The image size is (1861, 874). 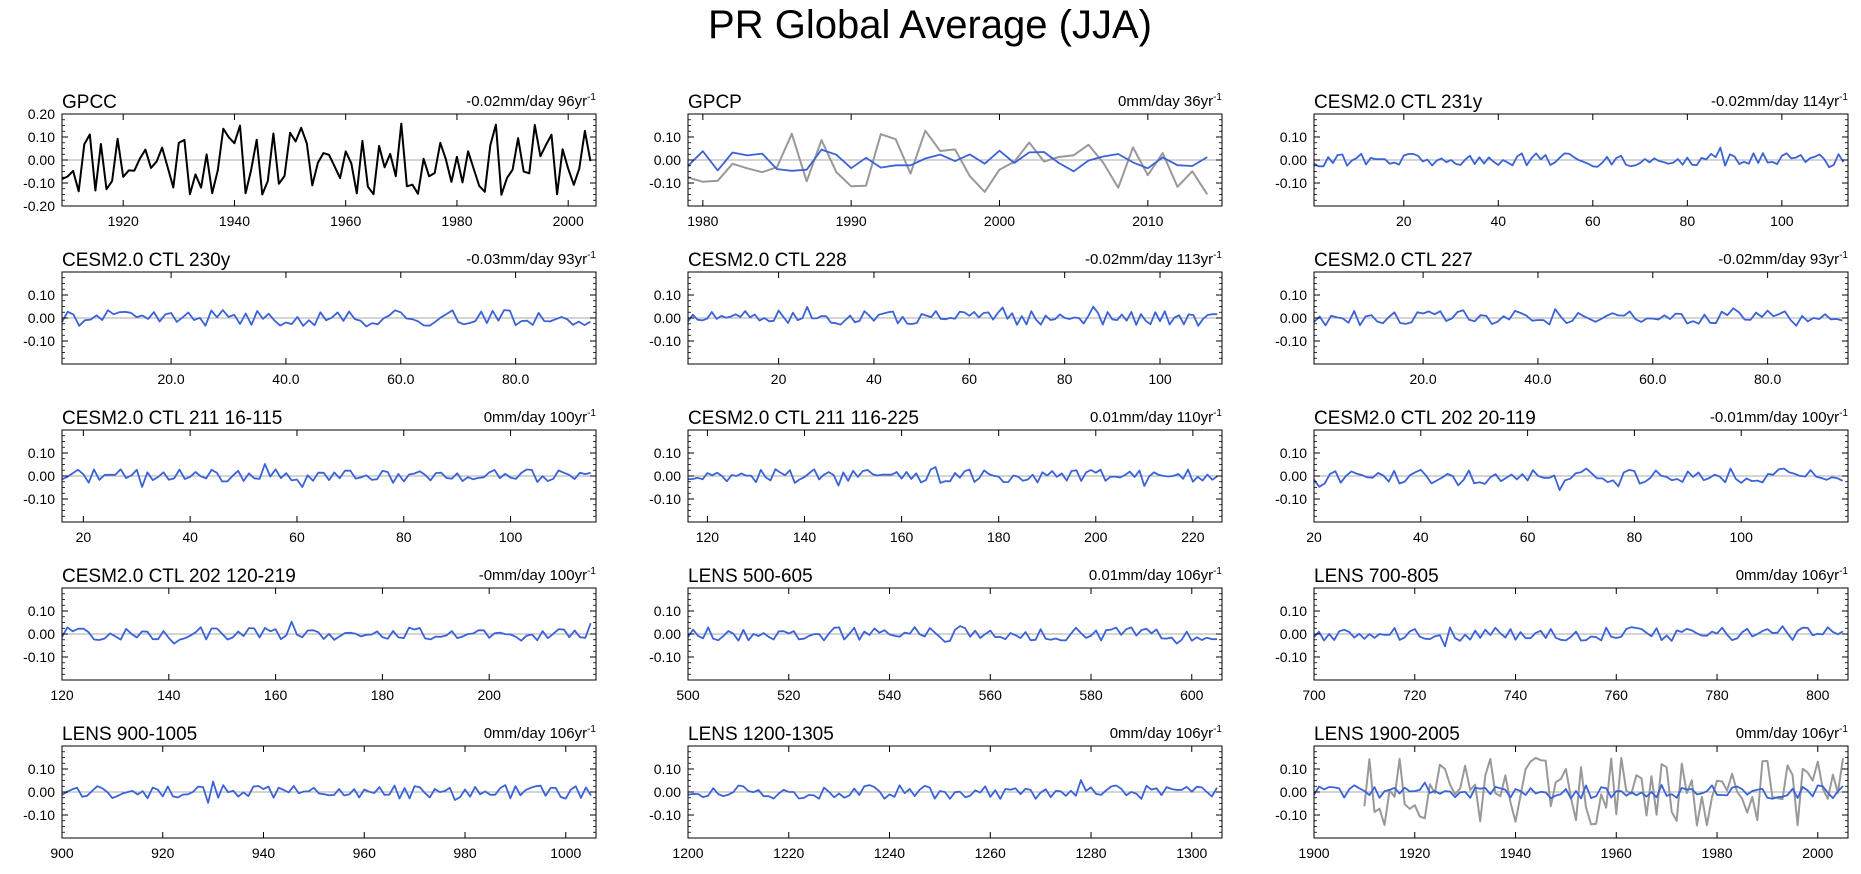 What do you see at coordinates (179, 576) in the screenshot?
I see `panel-label: CESM2.0 CTL 202 120-219` at bounding box center [179, 576].